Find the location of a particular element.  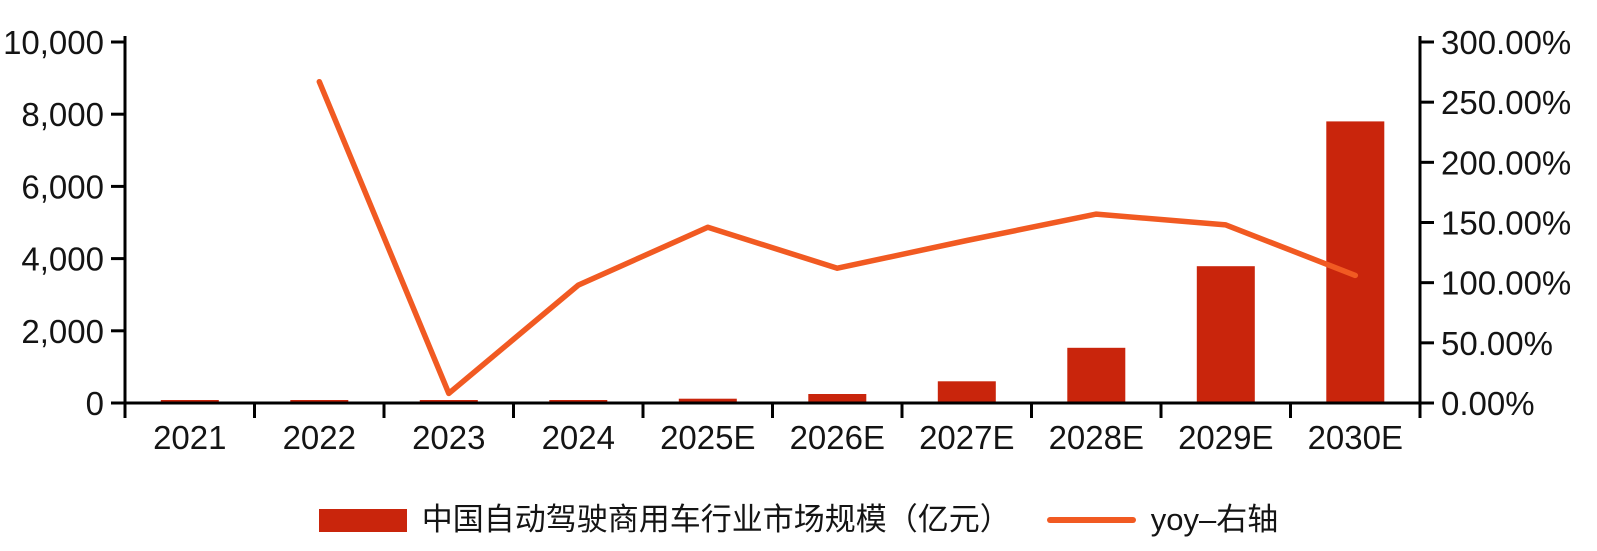

x-axis-category-label: 2024 is located at coordinates (578, 437).